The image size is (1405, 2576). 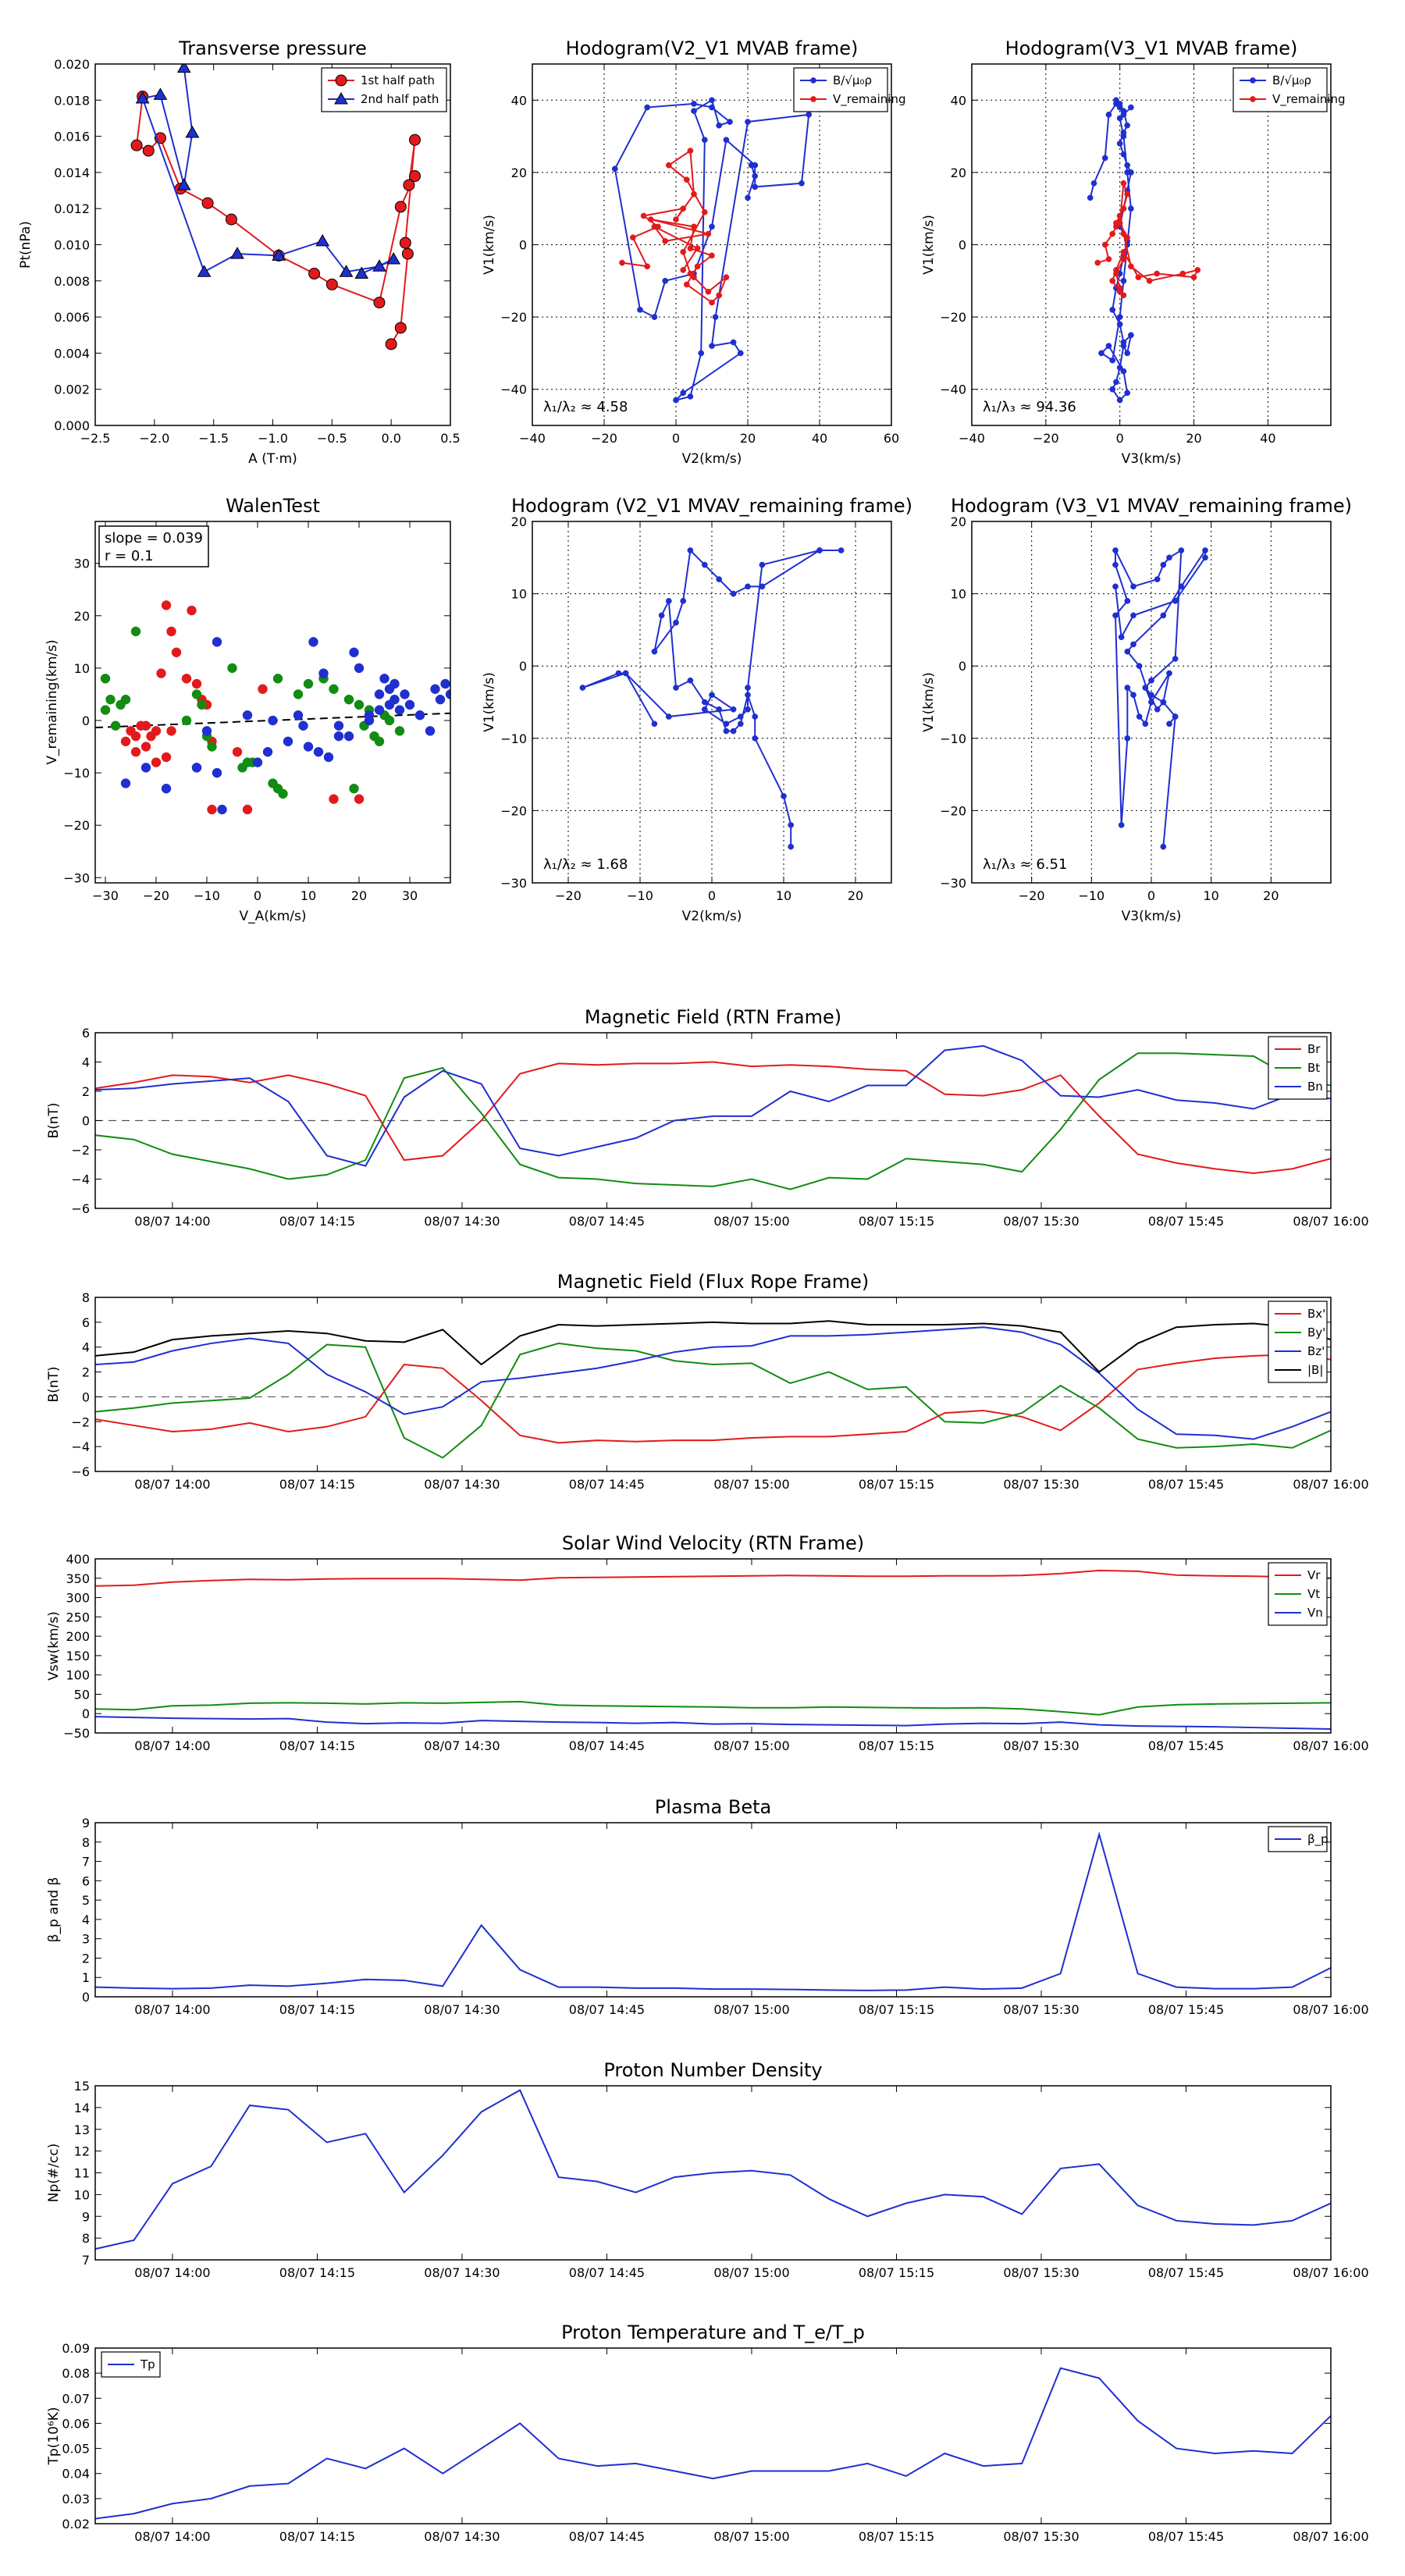 What do you see at coordinates (81, 1208) in the screenshot?
I see `y-tick-label: −6` at bounding box center [81, 1208].